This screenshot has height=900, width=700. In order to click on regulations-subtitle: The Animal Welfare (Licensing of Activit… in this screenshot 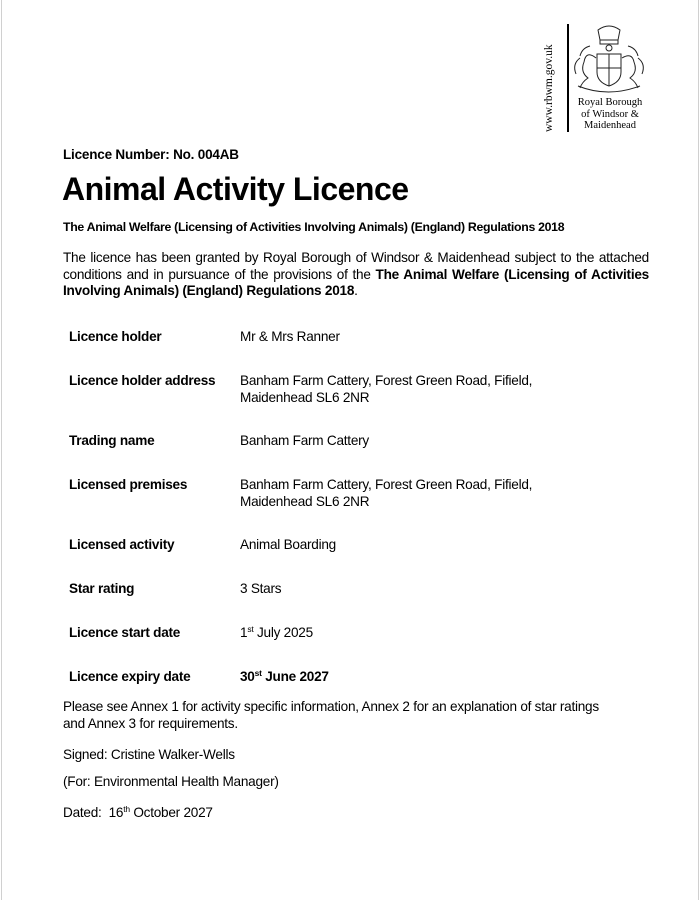, I will do `click(314, 227)`.